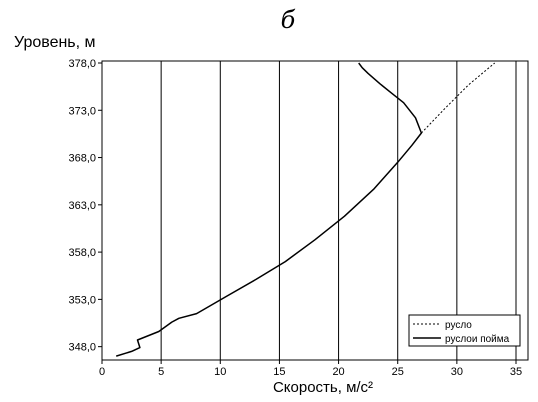 The width and height of the screenshot is (538, 402). Describe the element at coordinates (477, 339) in the screenshot. I see `legend-label-ruslo-poima: руслои пойма` at that location.